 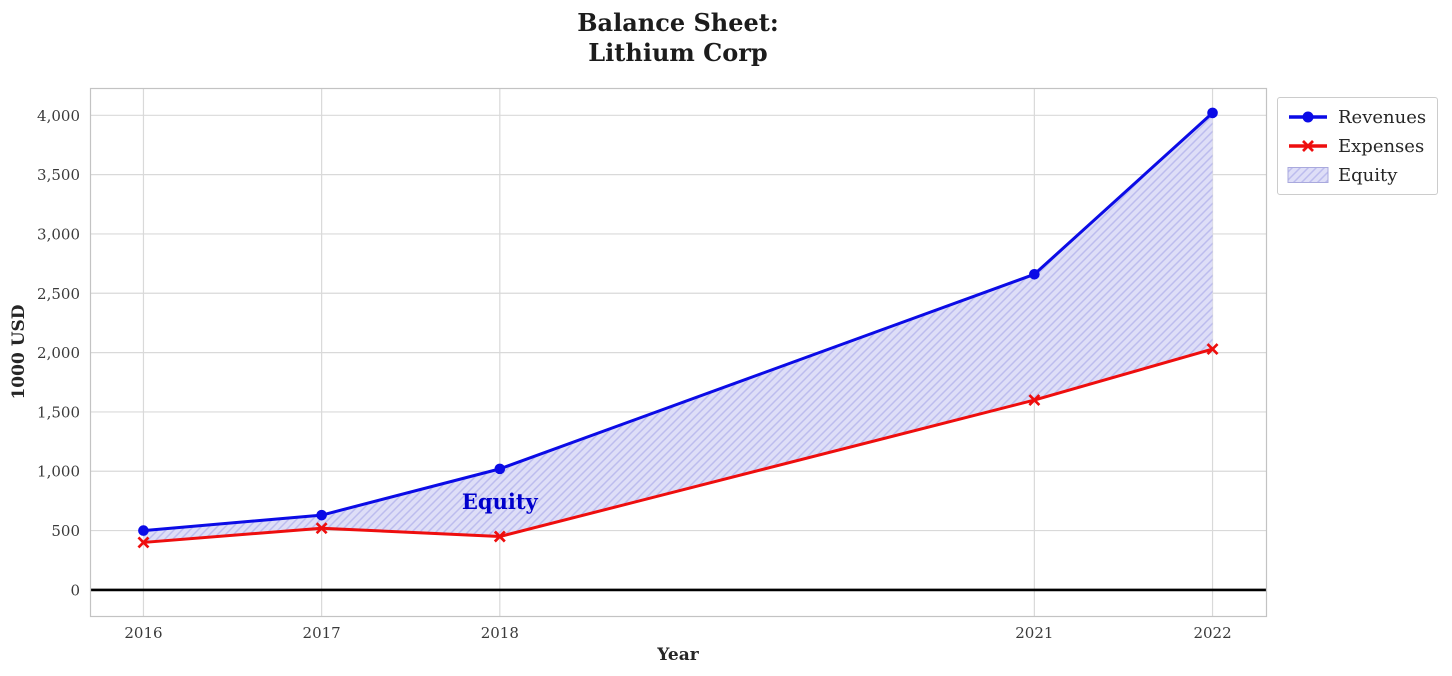 I want to click on legend-label: Expenses, so click(x=1381, y=146).